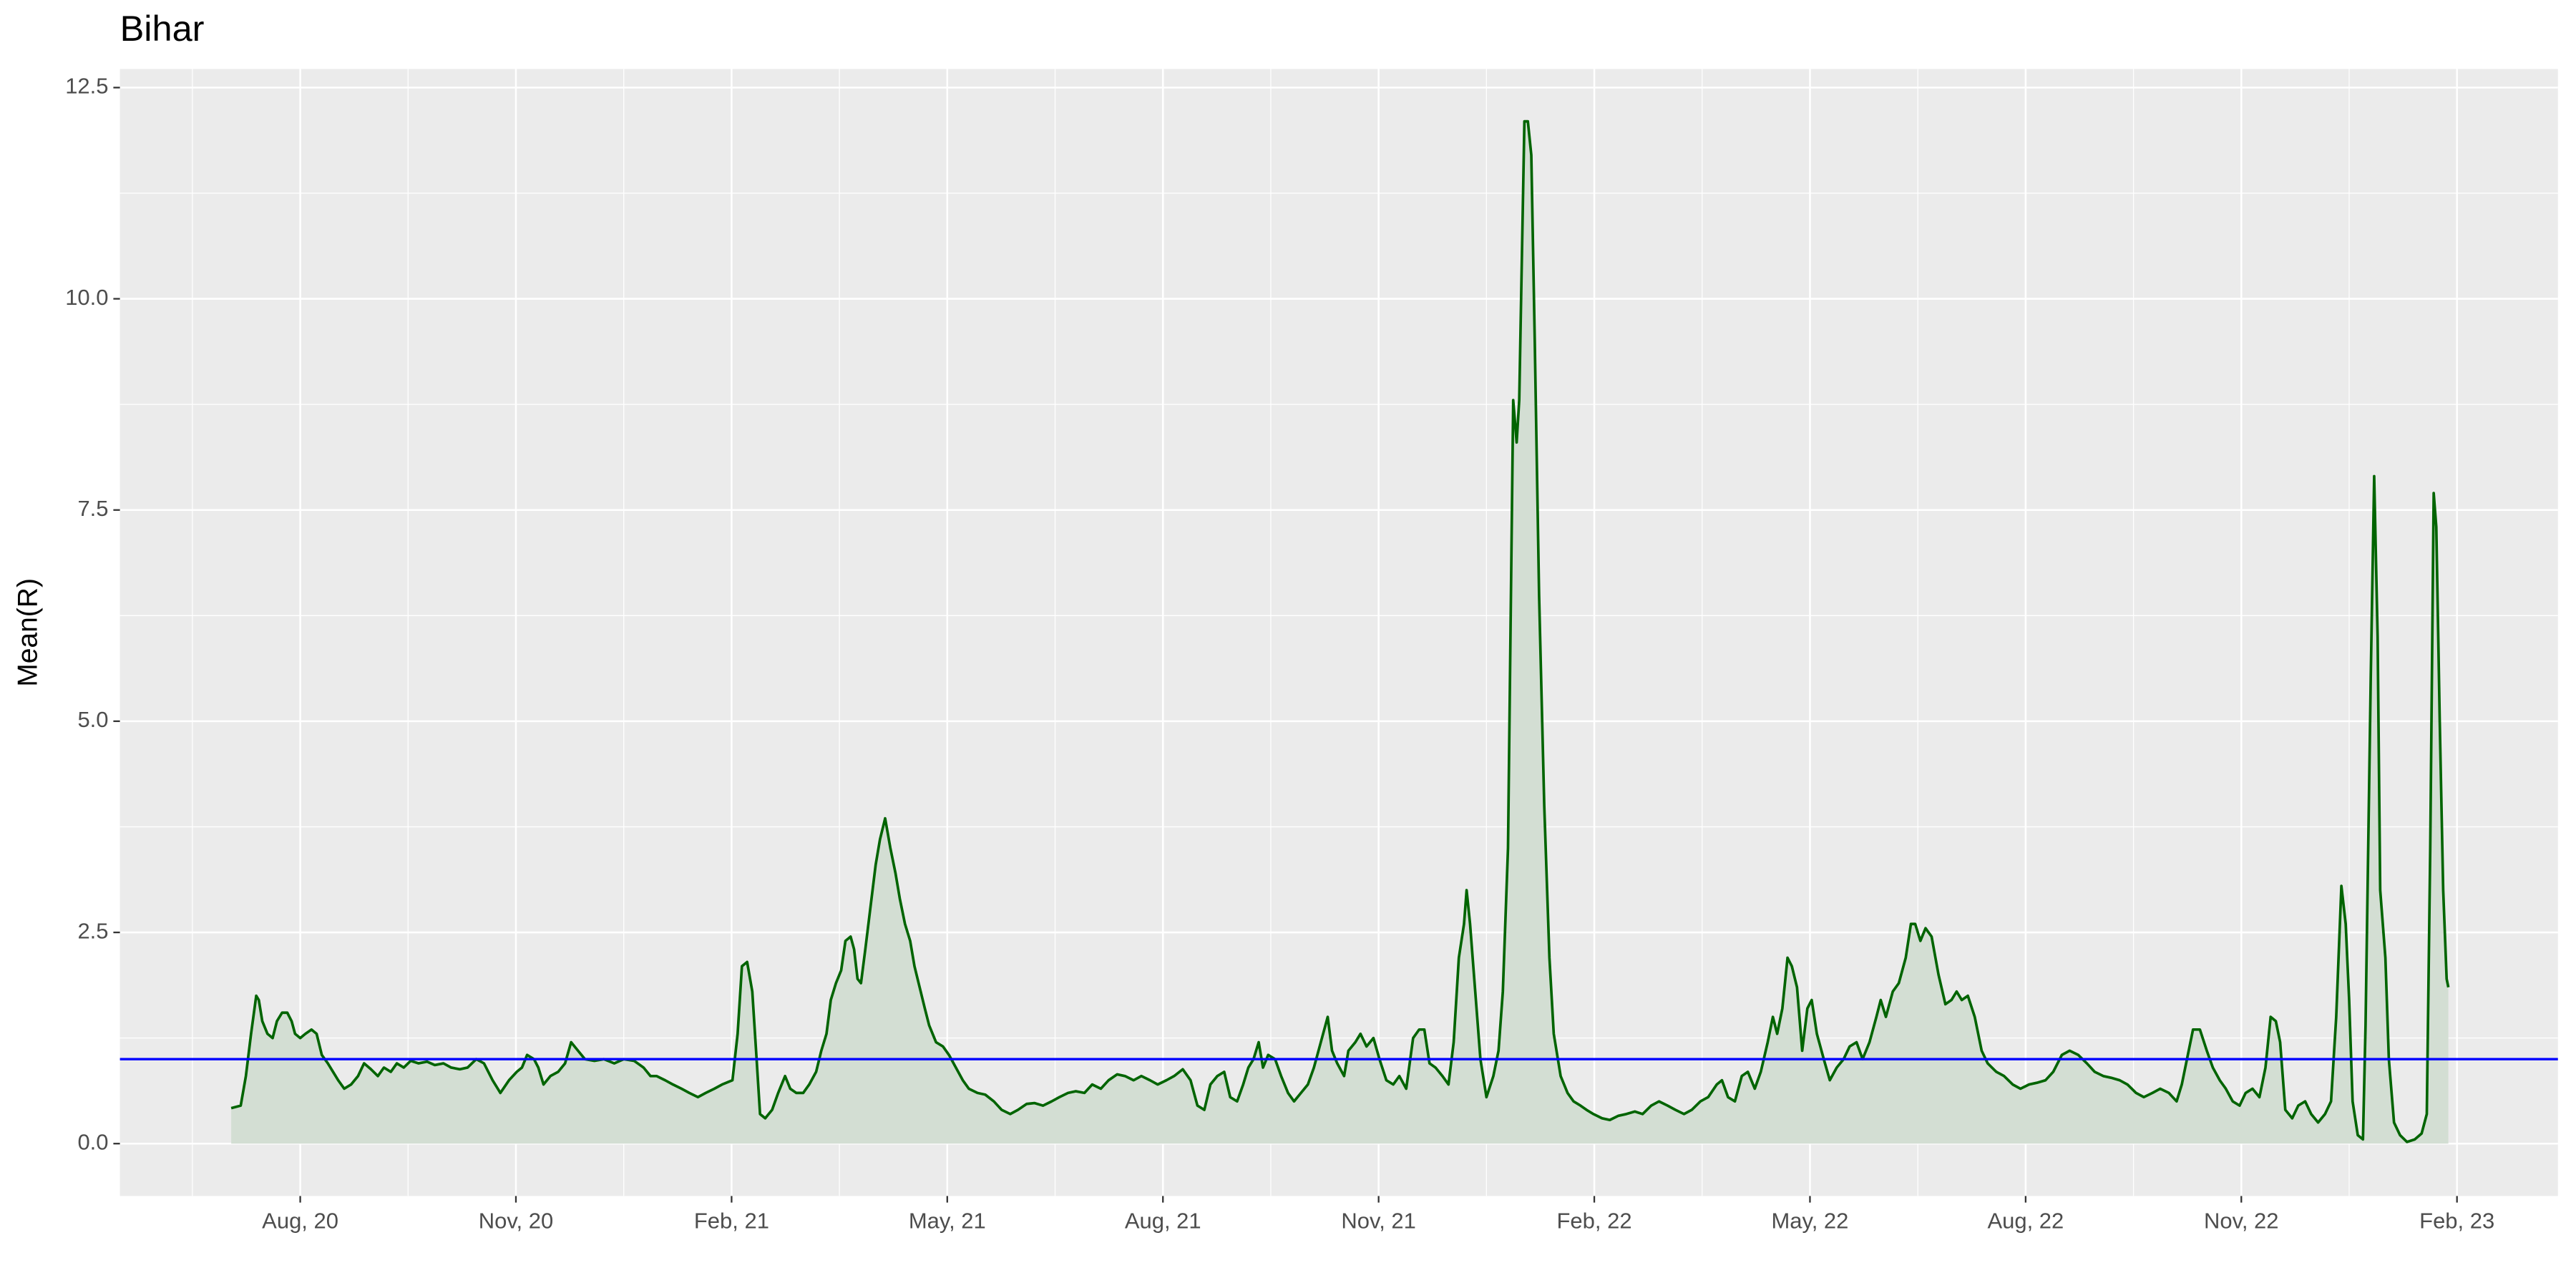 The image size is (2576, 1288). Describe the element at coordinates (162, 28) in the screenshot. I see `chart-title: Bihar` at that location.